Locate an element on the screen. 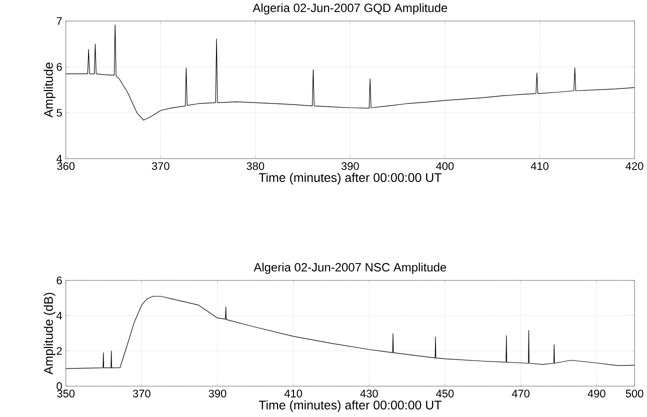 Image resolution: width=647 pixels, height=417 pixels. x-tick-label: 500 is located at coordinates (635, 394).